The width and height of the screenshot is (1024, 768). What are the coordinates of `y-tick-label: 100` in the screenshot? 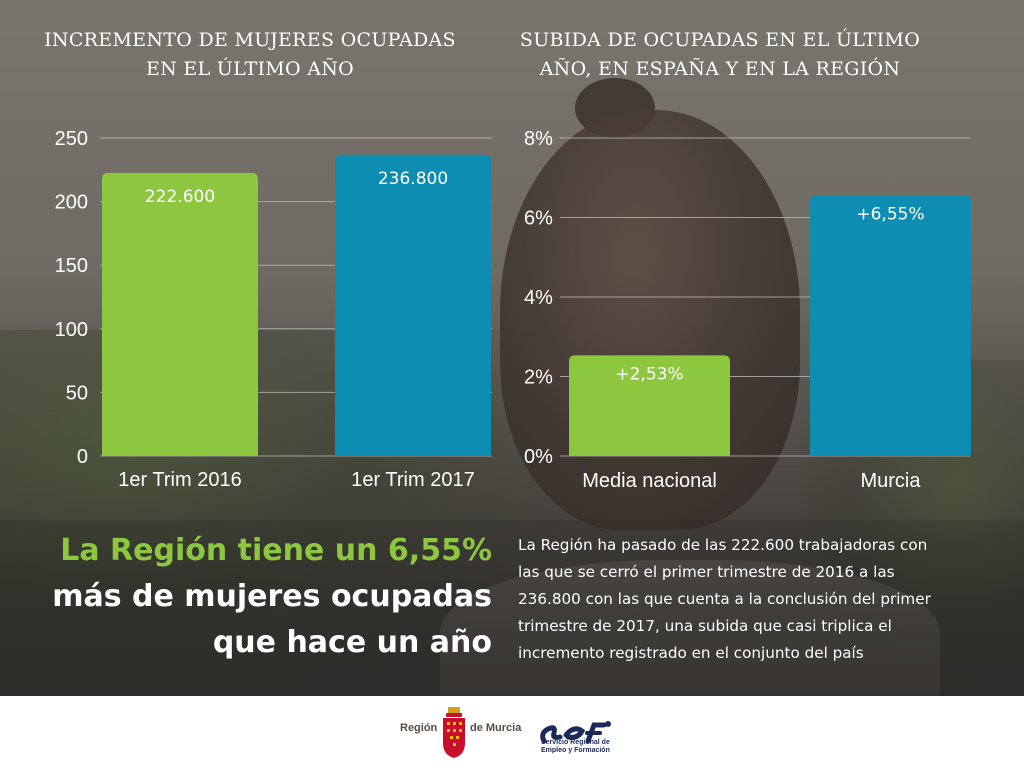 It's located at (71, 330).